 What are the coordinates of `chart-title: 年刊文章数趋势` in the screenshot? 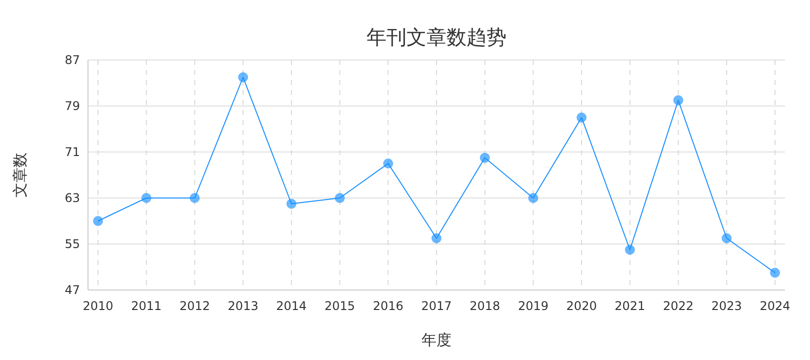 It's located at (436, 37).